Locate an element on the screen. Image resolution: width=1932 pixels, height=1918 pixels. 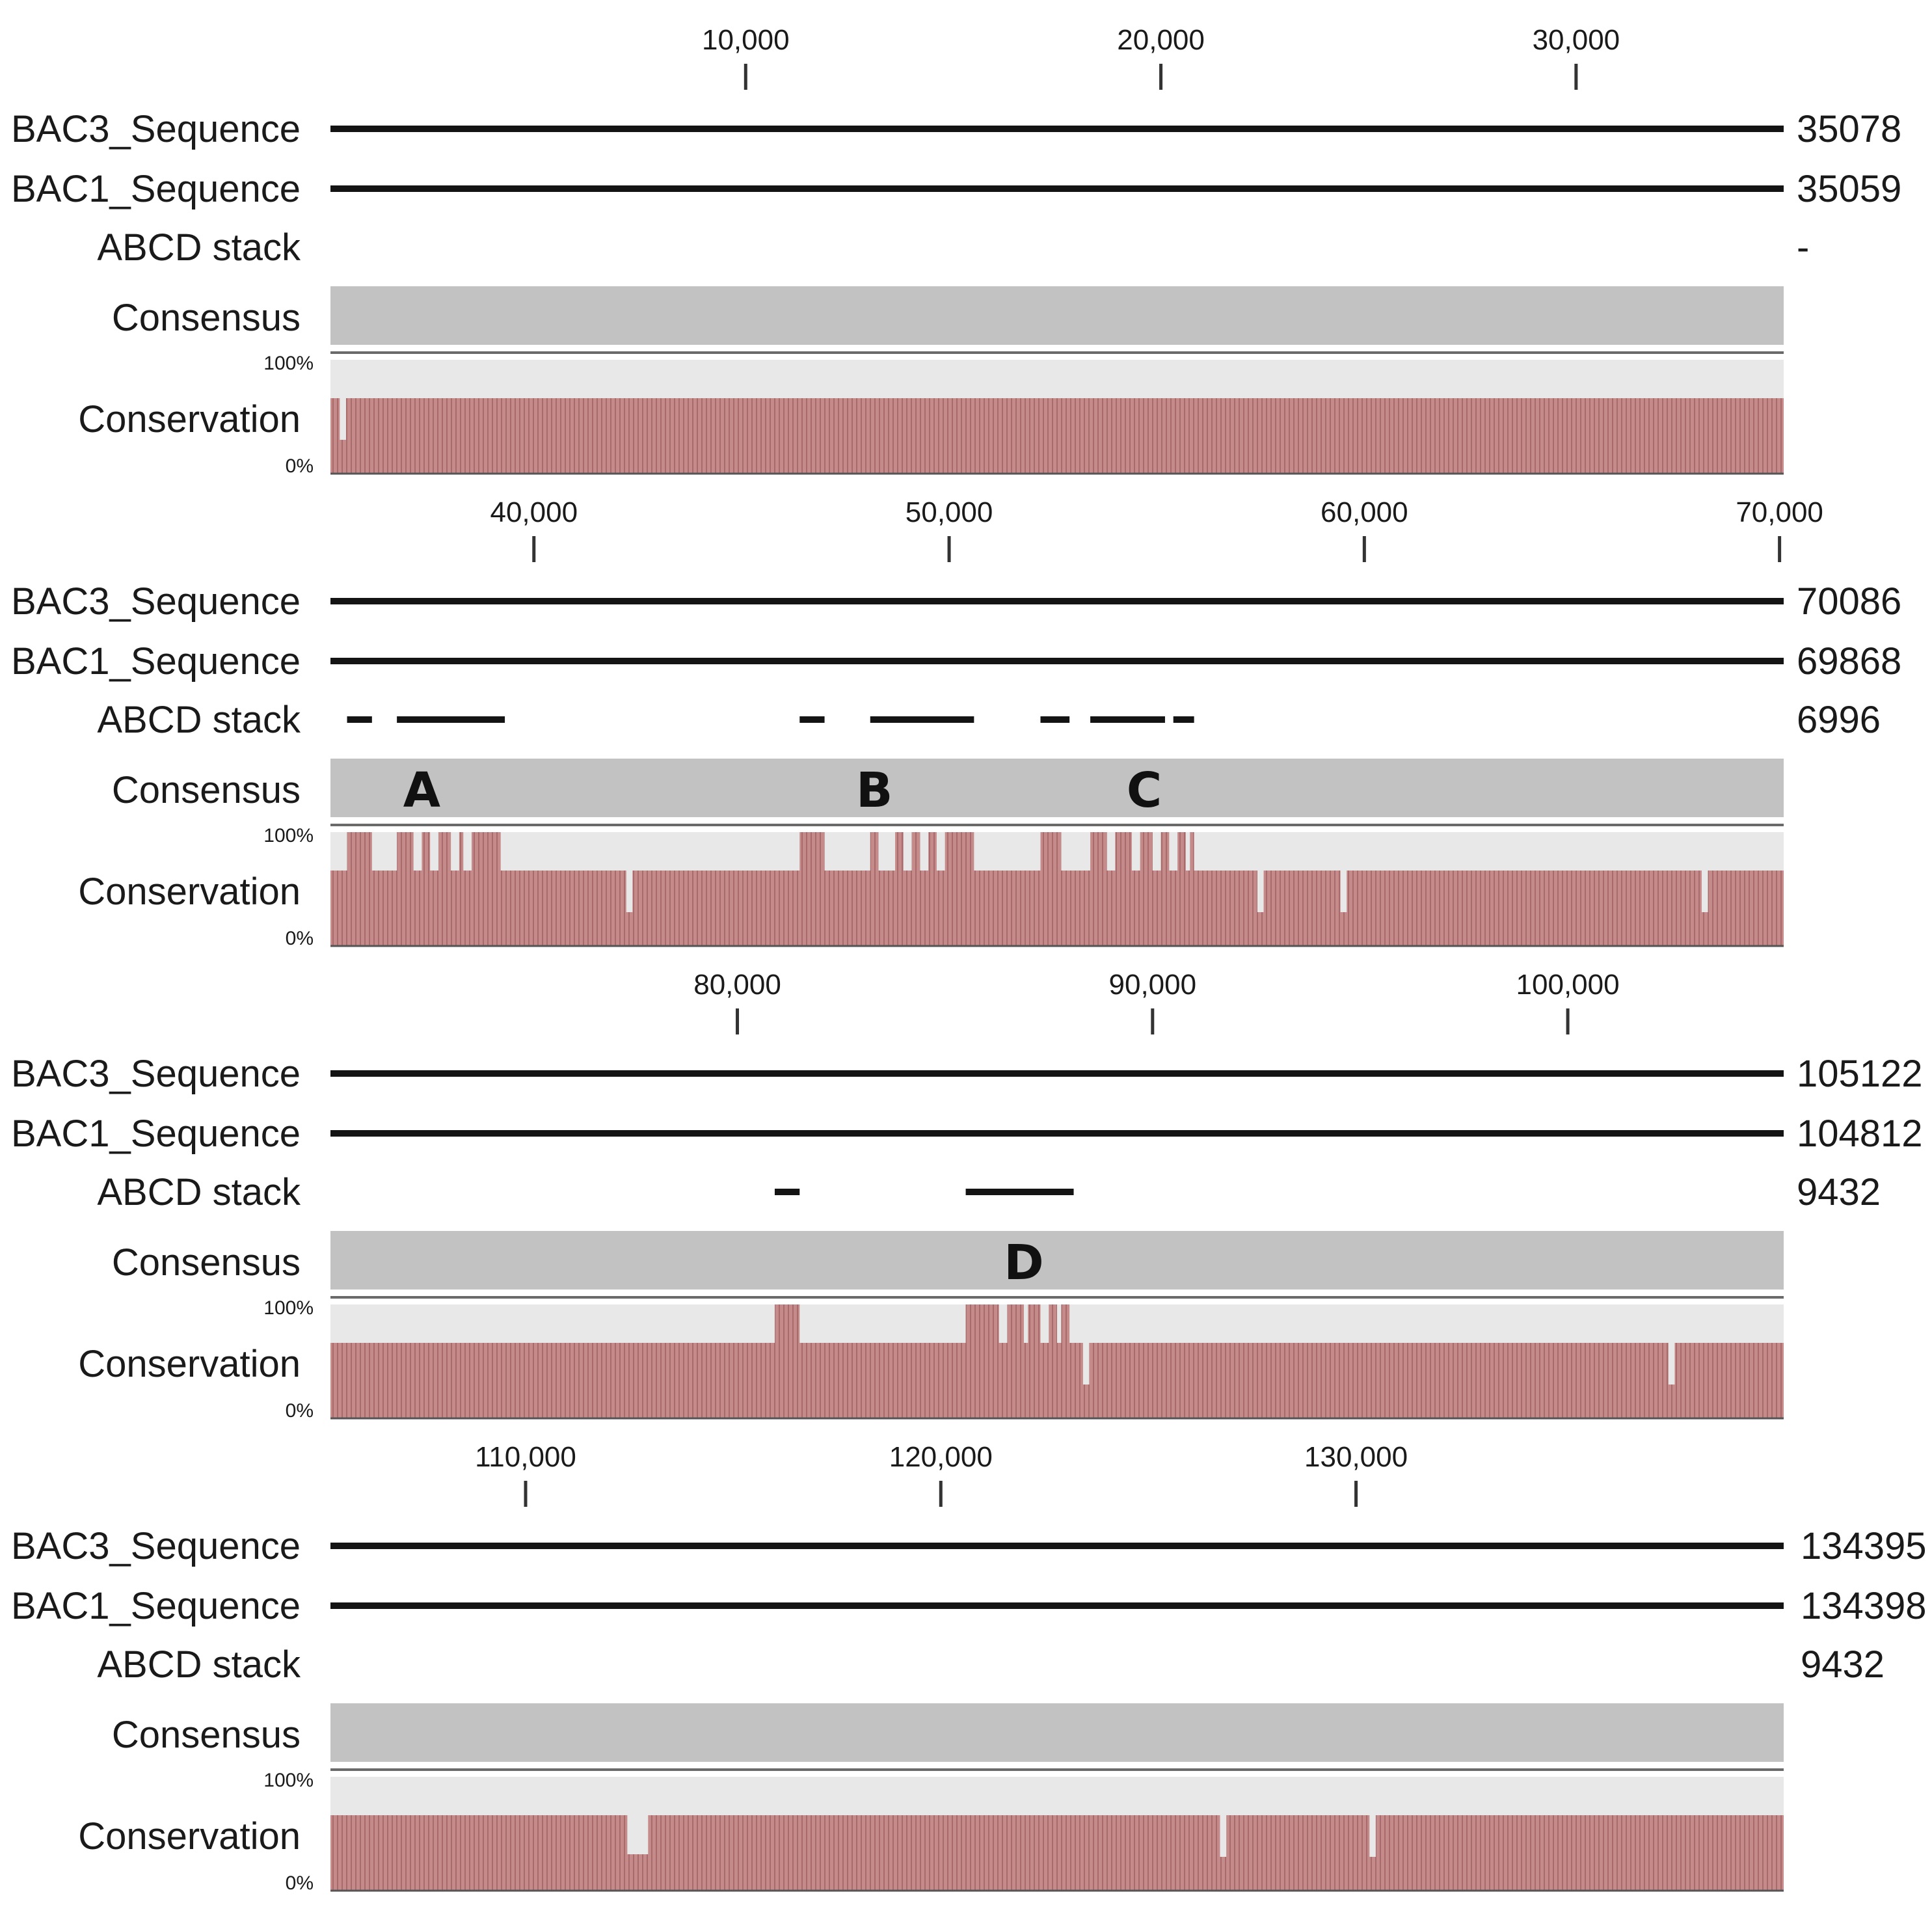
bac3-end-value: 35078 is located at coordinates (1849, 129).